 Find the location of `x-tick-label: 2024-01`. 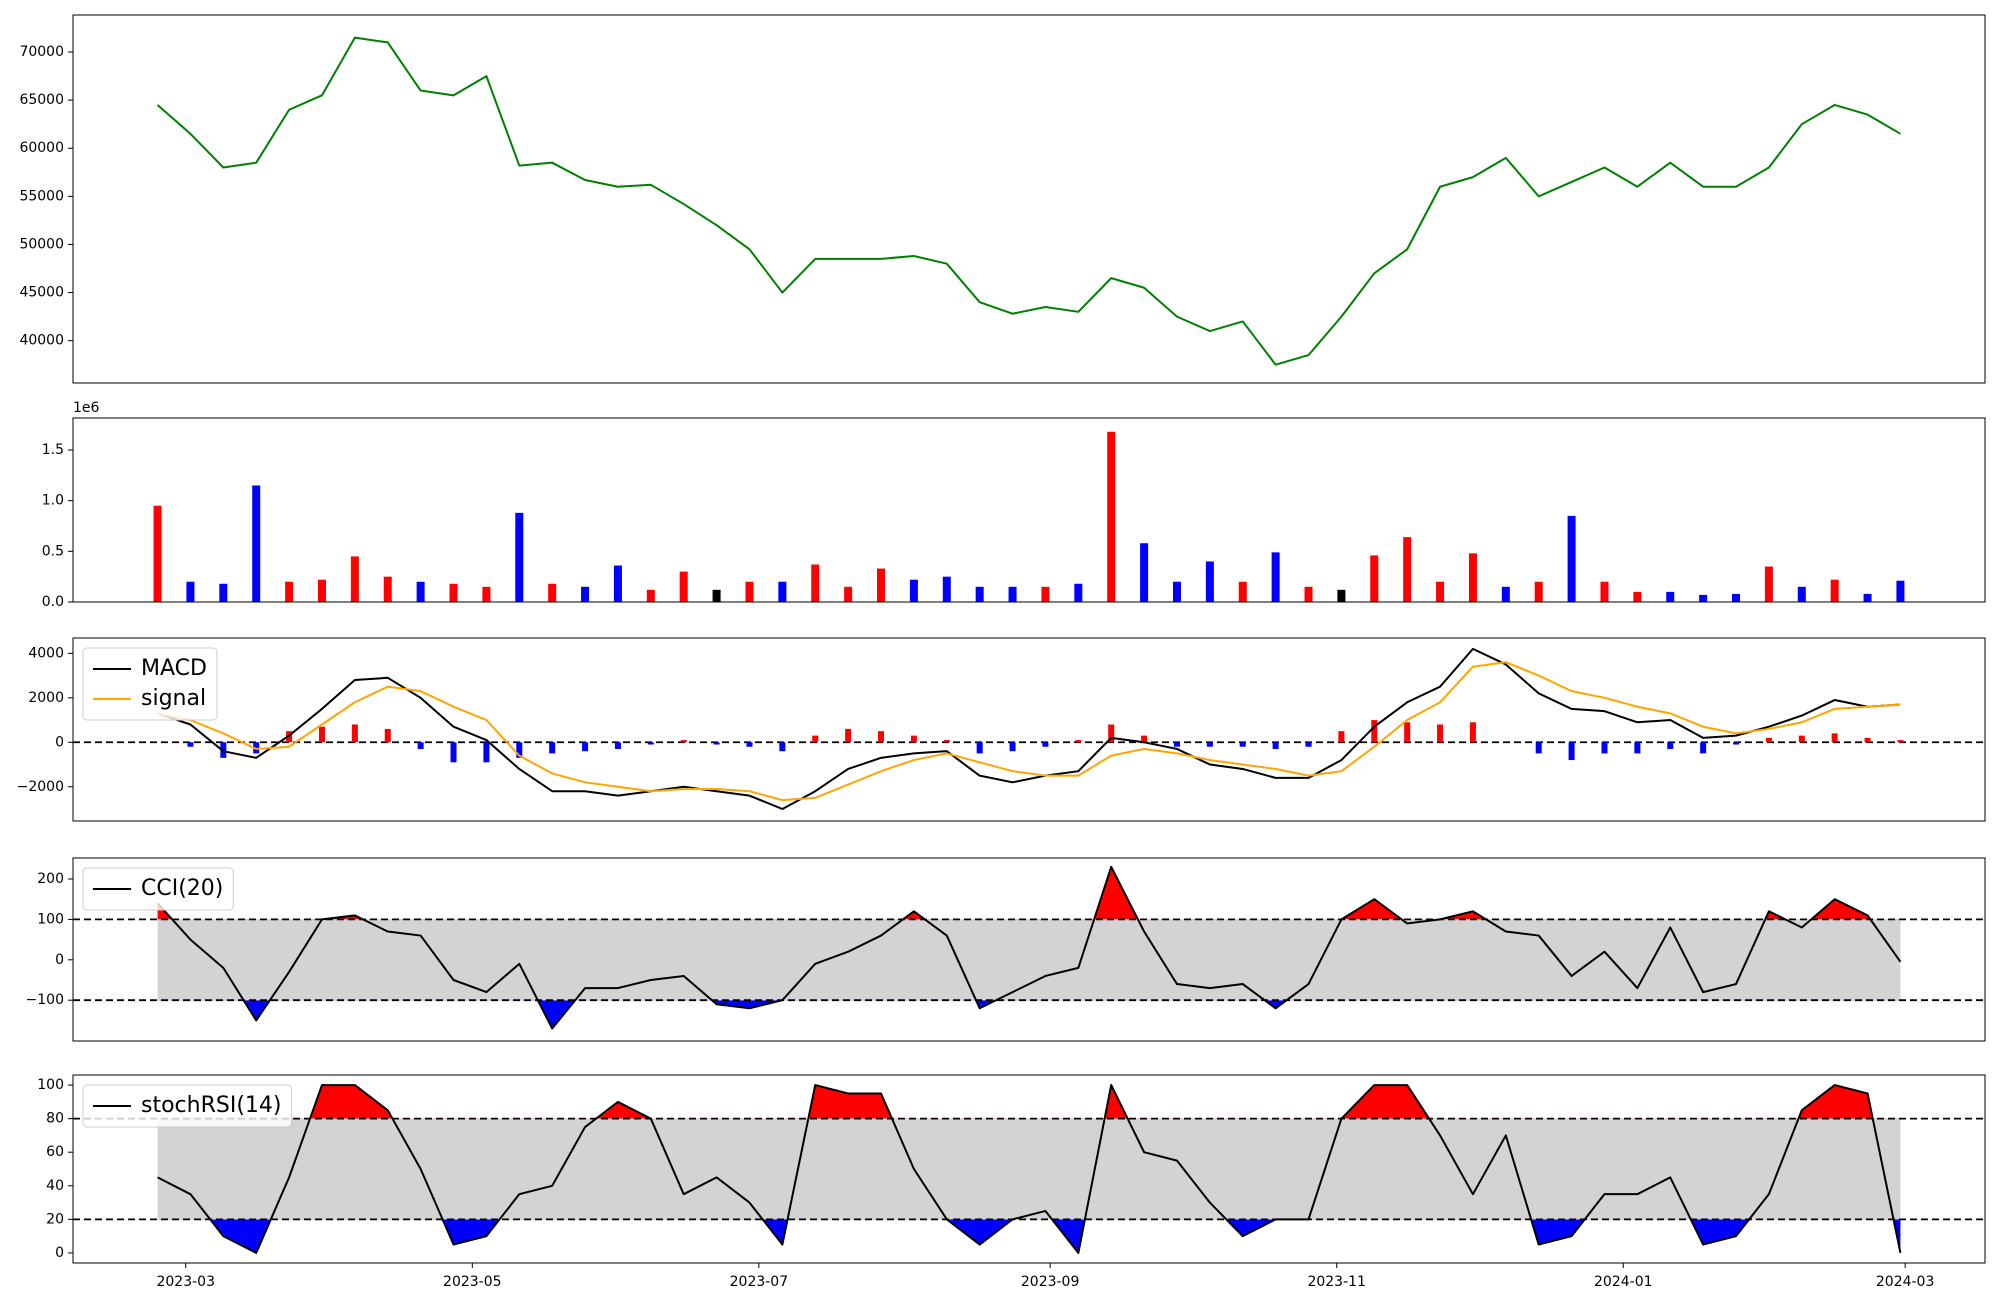

x-tick-label: 2024-01 is located at coordinates (1623, 1282).